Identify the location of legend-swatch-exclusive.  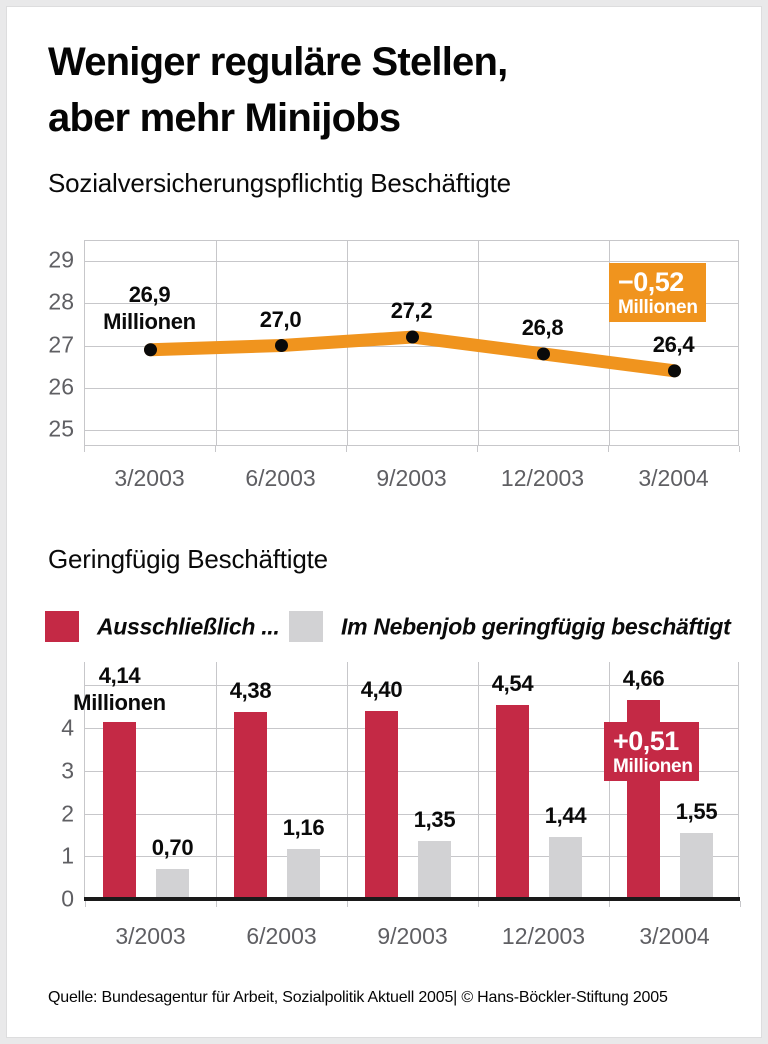
(62, 626).